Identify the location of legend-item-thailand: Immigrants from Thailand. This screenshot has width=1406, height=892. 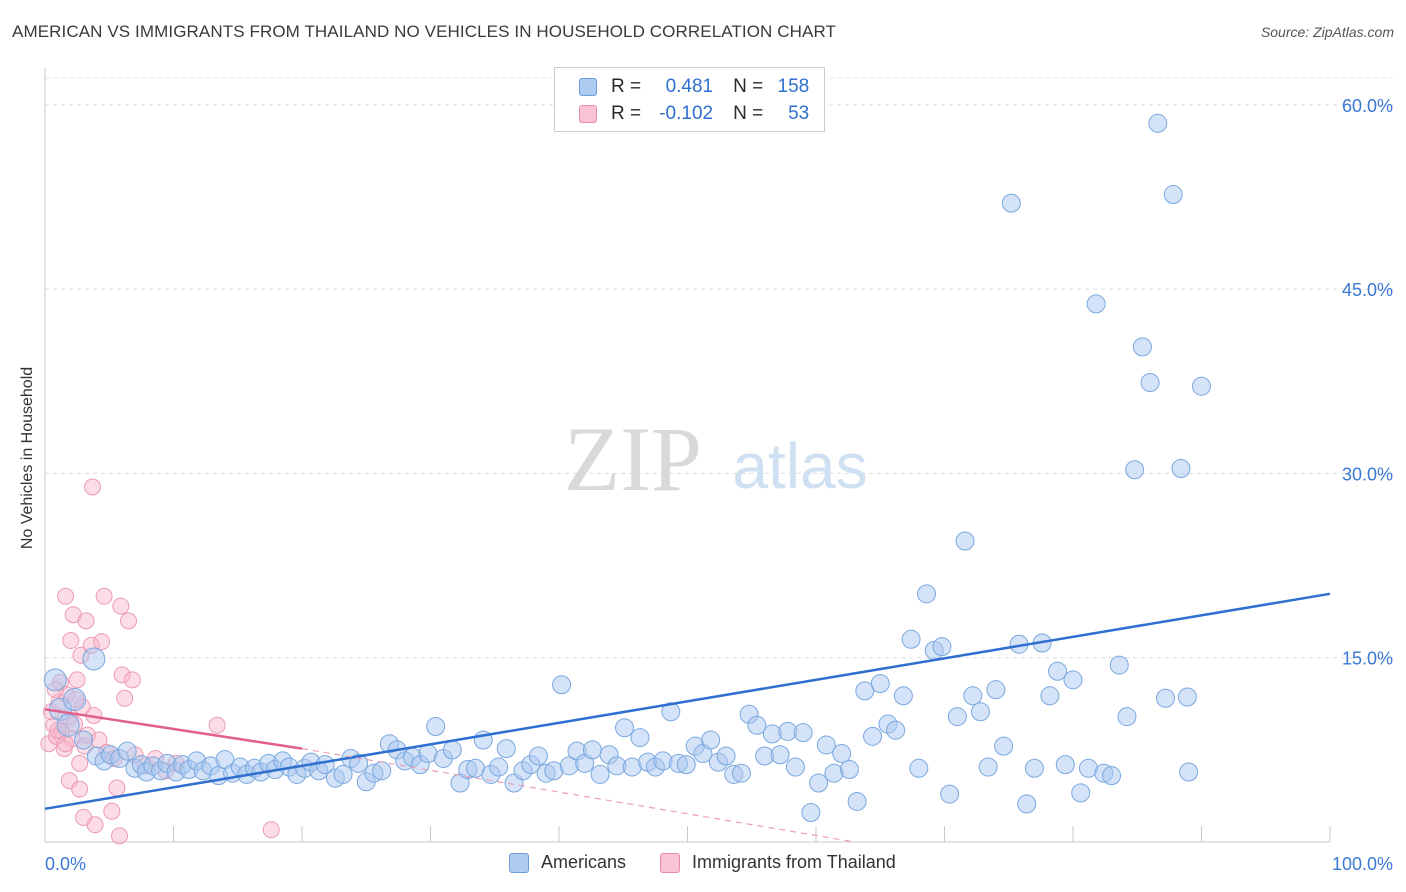
(778, 862).